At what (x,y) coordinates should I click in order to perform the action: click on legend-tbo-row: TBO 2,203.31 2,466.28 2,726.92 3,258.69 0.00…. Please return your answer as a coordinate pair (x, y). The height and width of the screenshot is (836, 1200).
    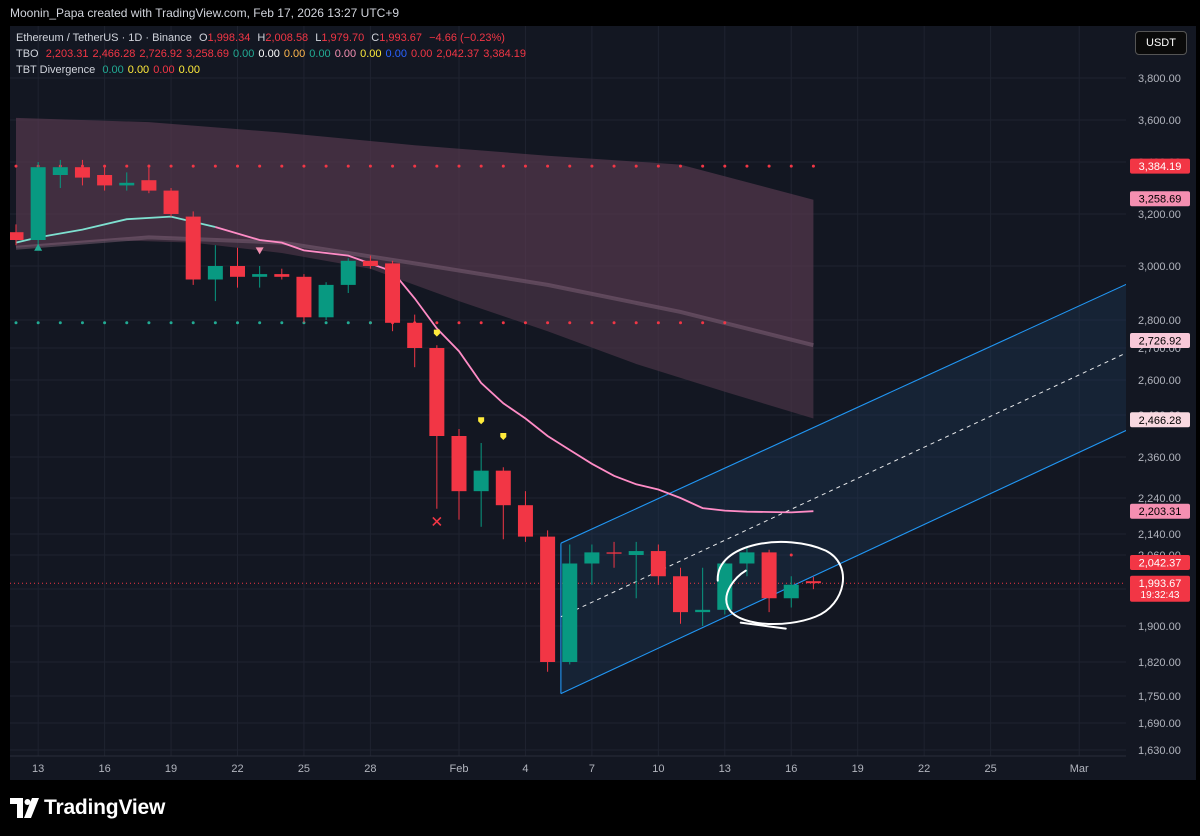
    Looking at the image, I should click on (273, 54).